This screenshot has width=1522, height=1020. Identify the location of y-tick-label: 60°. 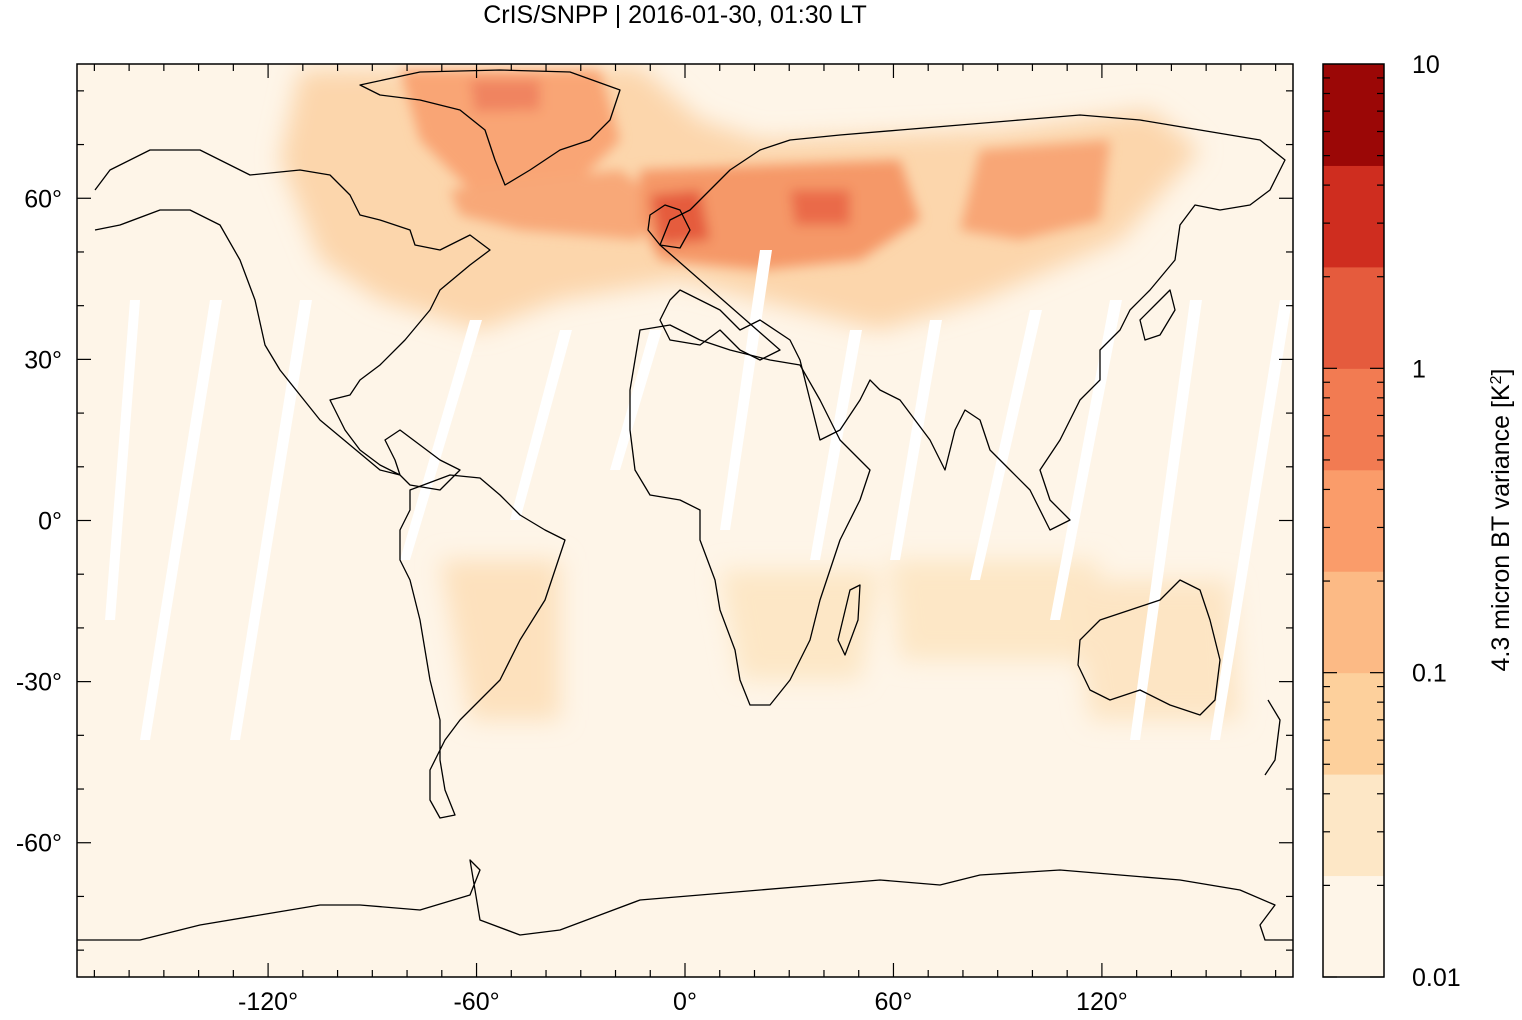
(43, 199).